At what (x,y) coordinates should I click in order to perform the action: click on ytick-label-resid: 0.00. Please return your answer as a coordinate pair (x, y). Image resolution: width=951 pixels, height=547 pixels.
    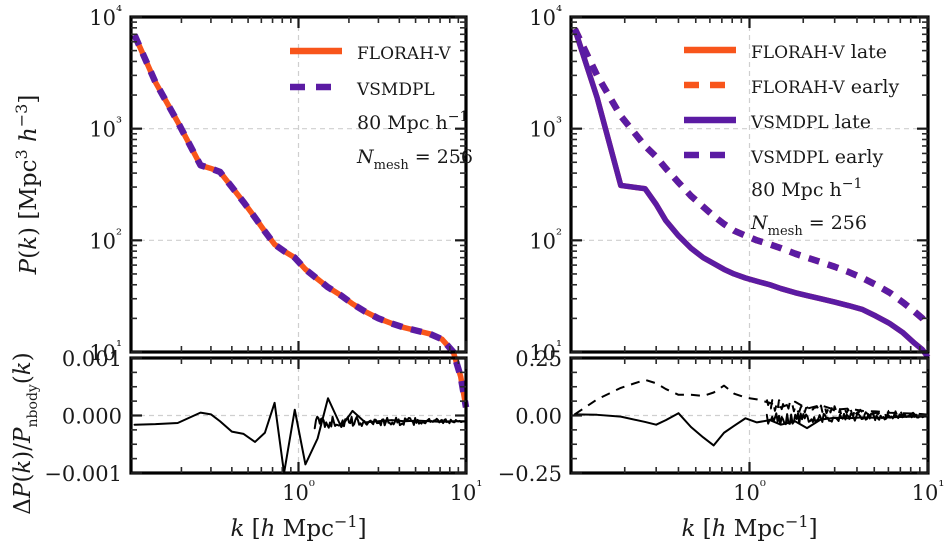
    Looking at the image, I should click on (538, 417).